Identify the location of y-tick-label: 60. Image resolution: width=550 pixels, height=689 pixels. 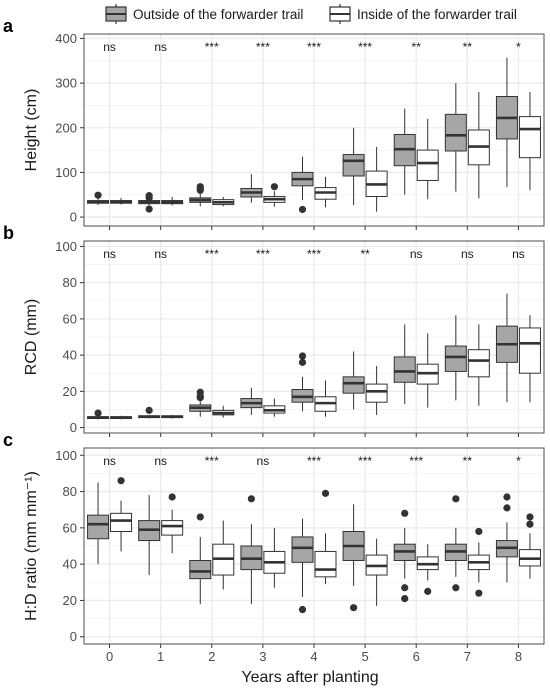
(70, 318).